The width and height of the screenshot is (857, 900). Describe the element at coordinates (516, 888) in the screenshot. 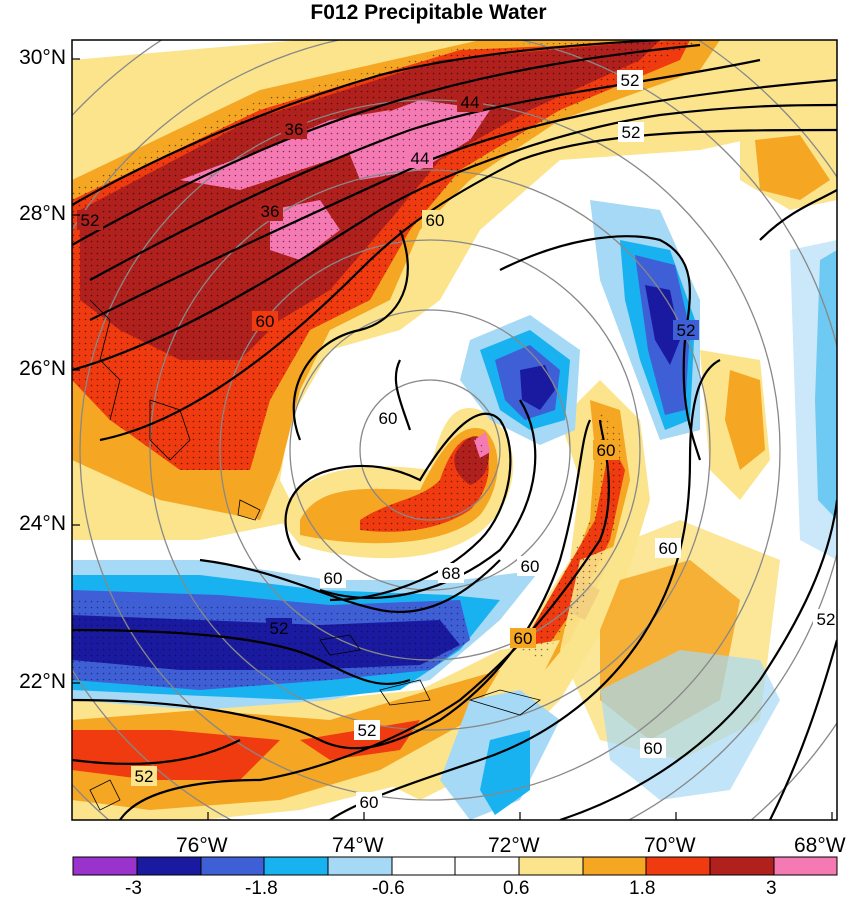

I see `colorbar-label: 0.6` at that location.